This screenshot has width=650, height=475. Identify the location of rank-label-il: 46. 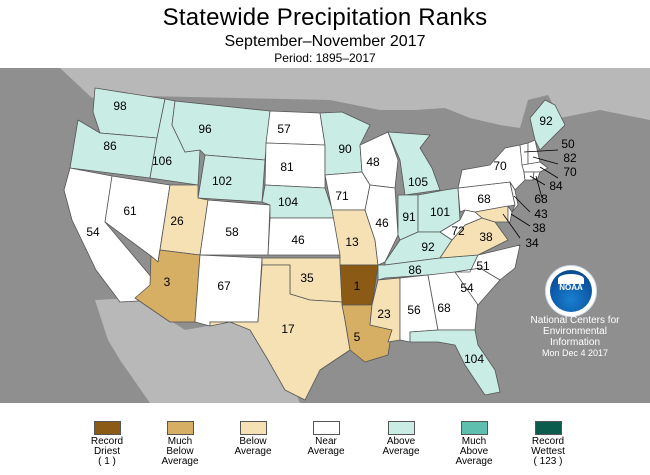
(382, 223).